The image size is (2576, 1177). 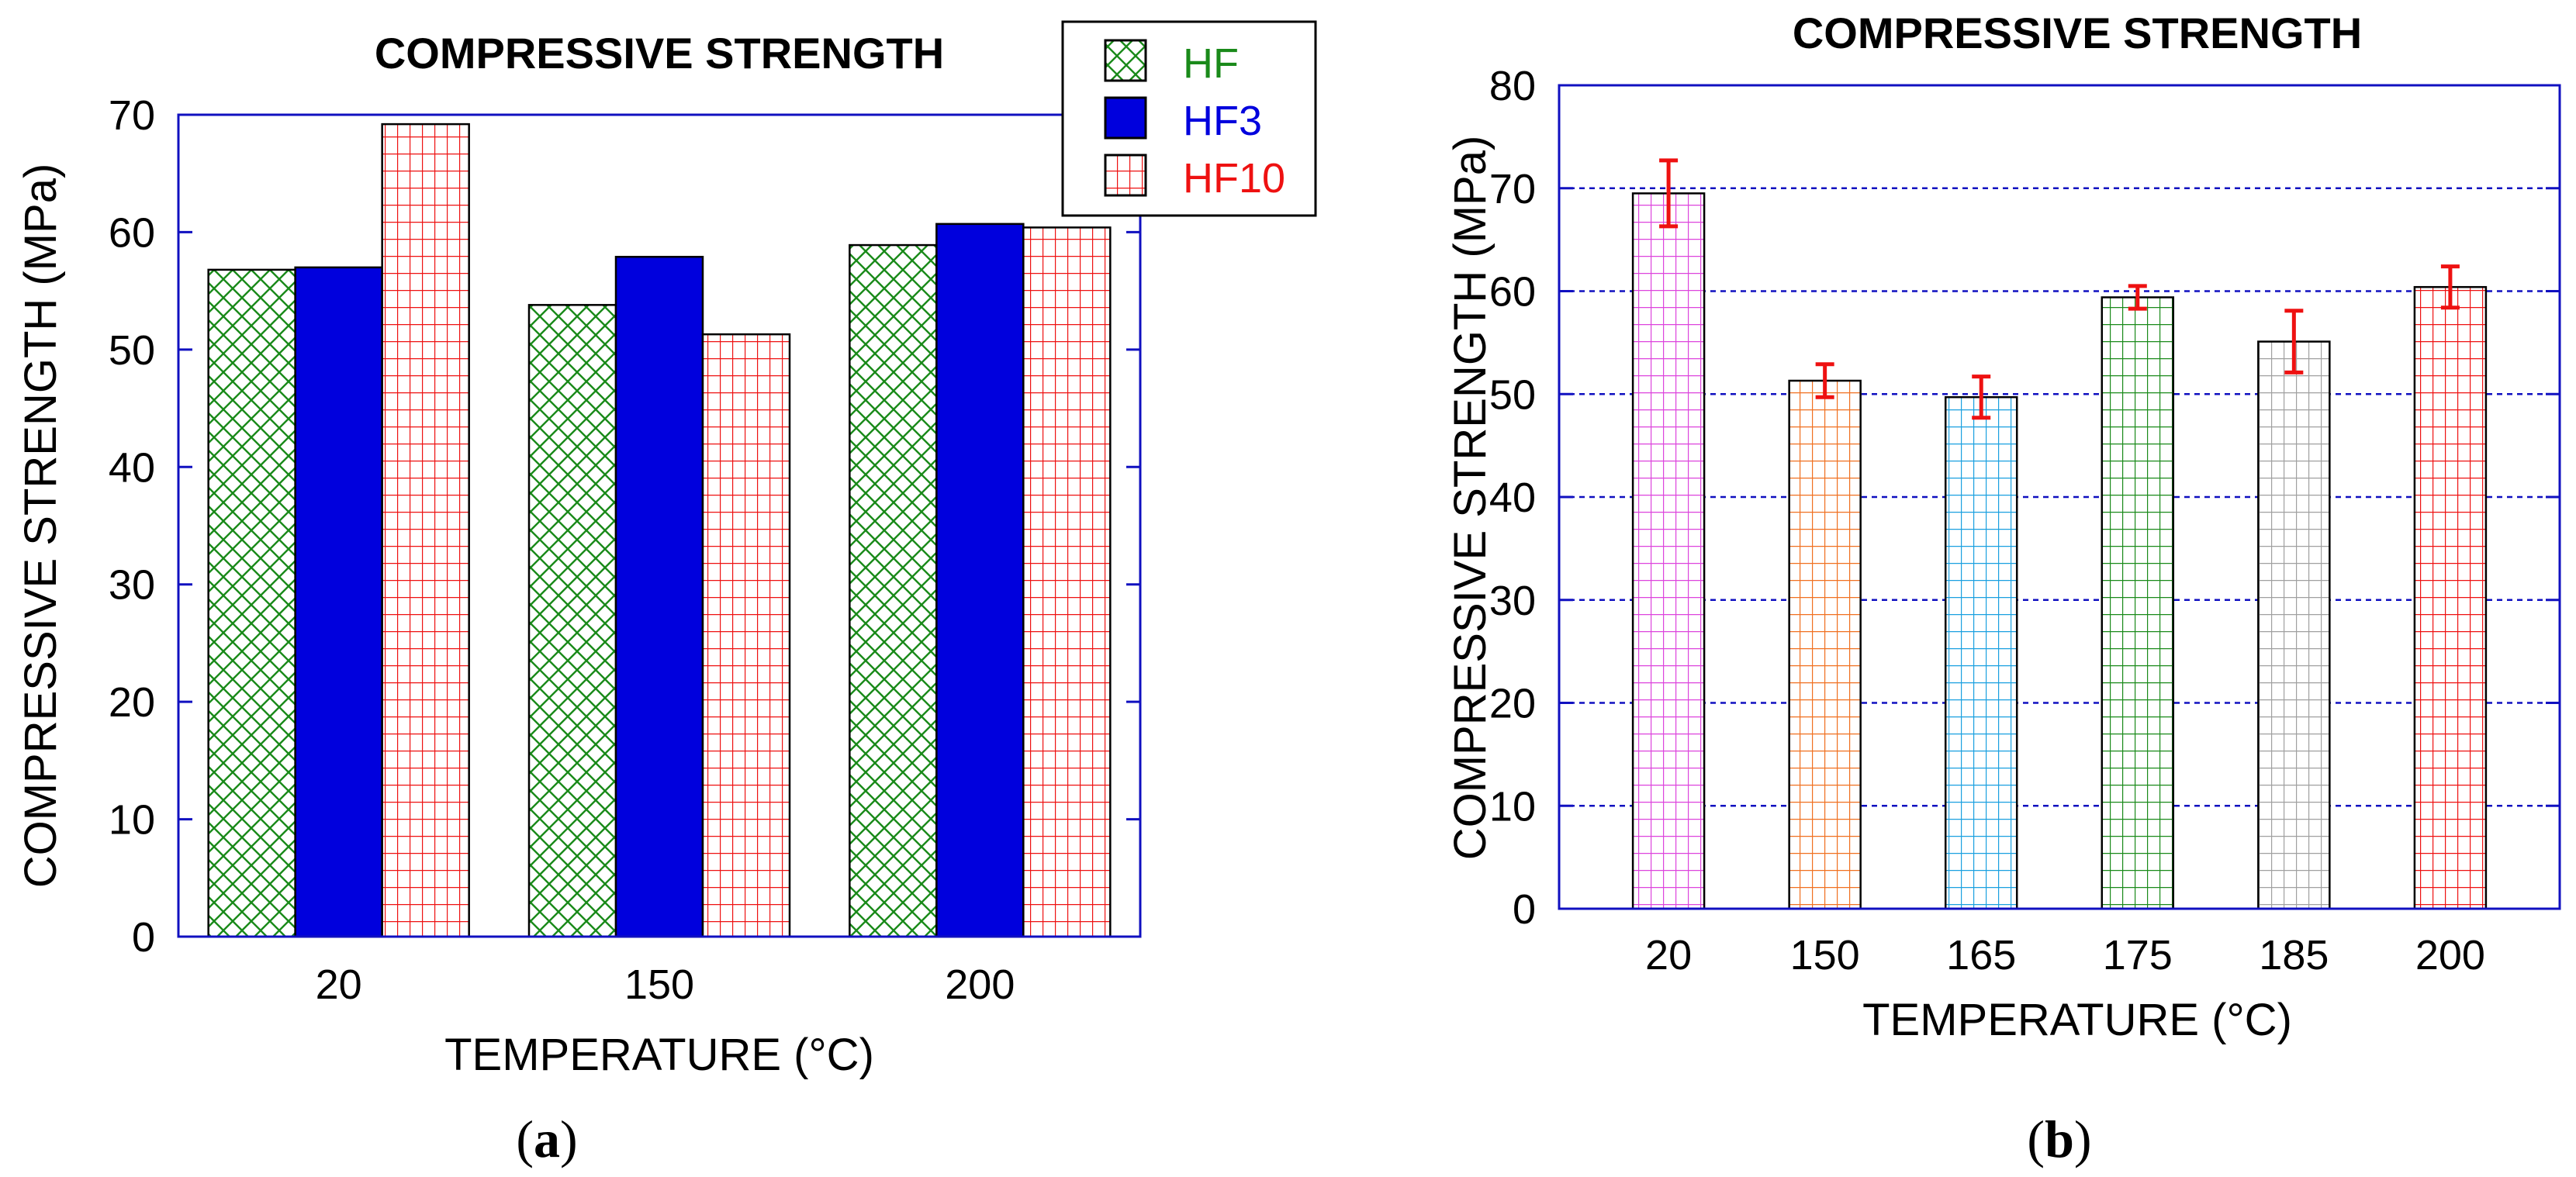 I want to click on chart-a-y-tick-label: 40, so click(x=132, y=467).